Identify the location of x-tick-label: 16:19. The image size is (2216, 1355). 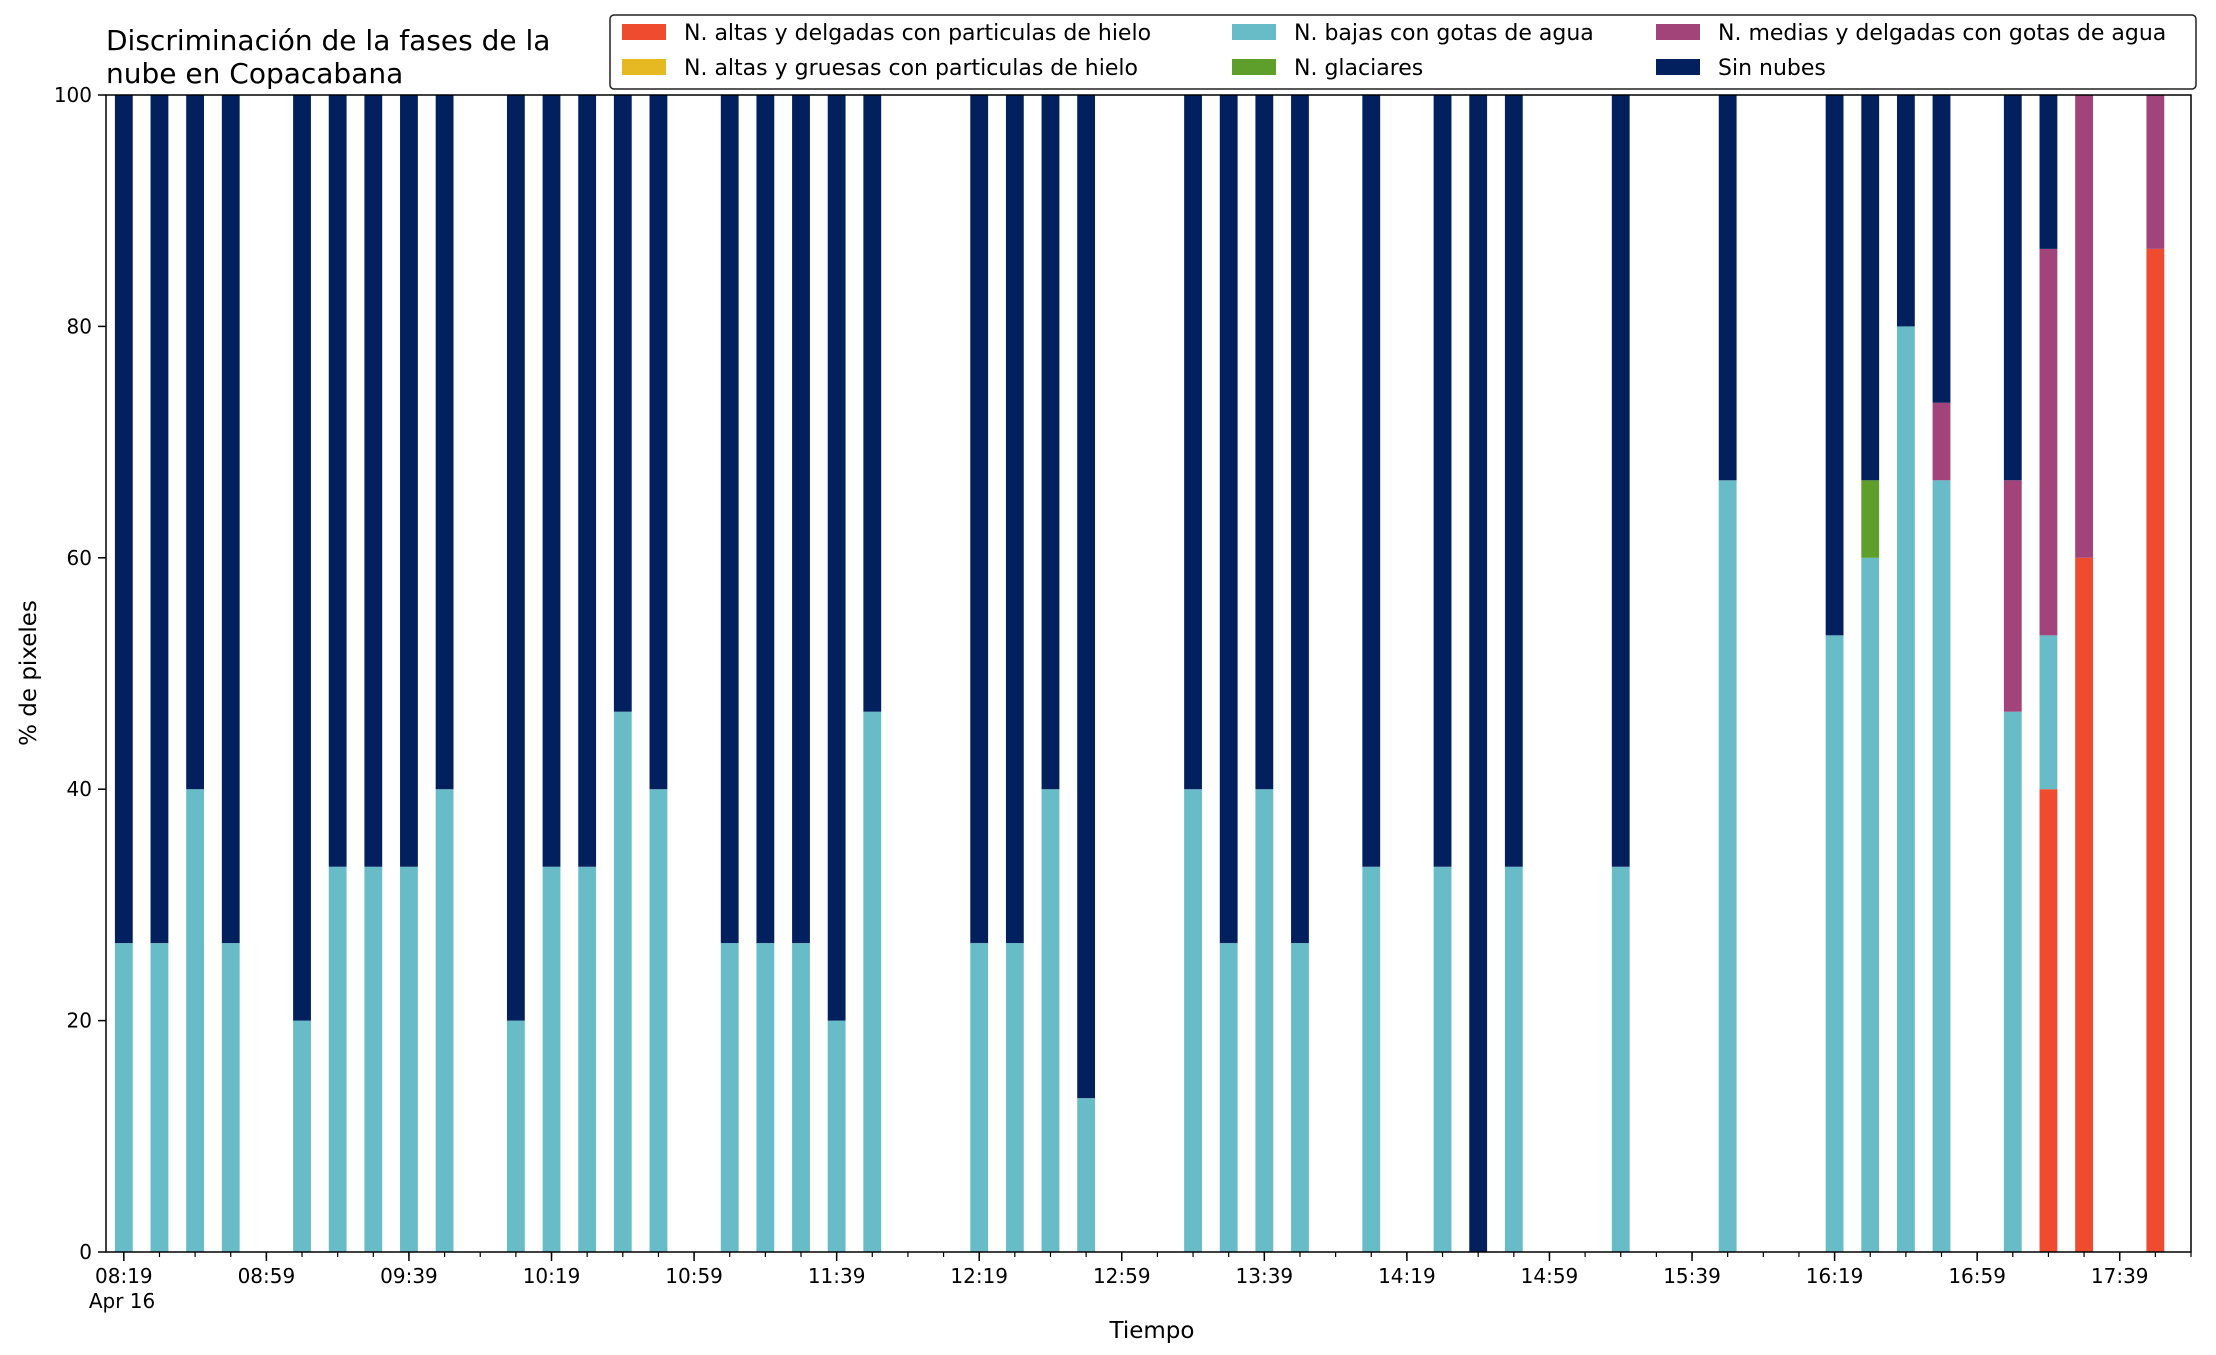
(1835, 1276).